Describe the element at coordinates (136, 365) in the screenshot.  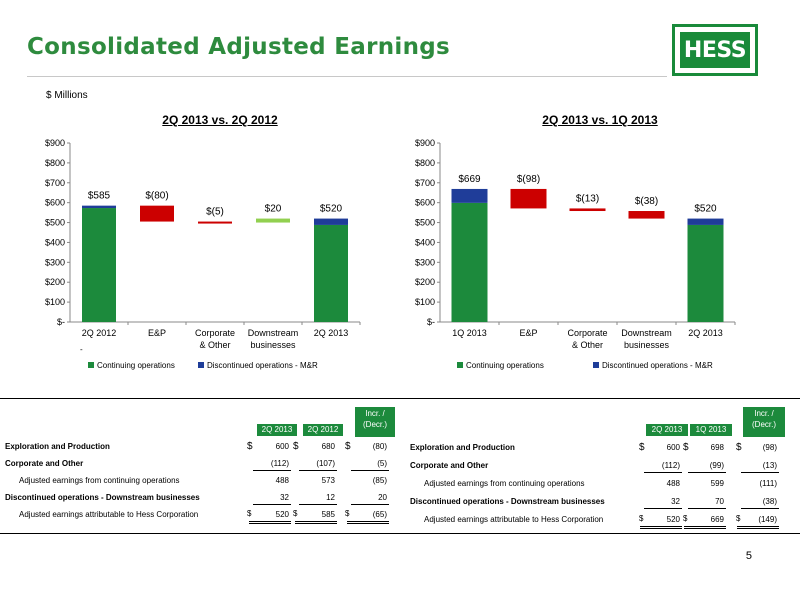
I see `legend-label: Continuing operations` at that location.